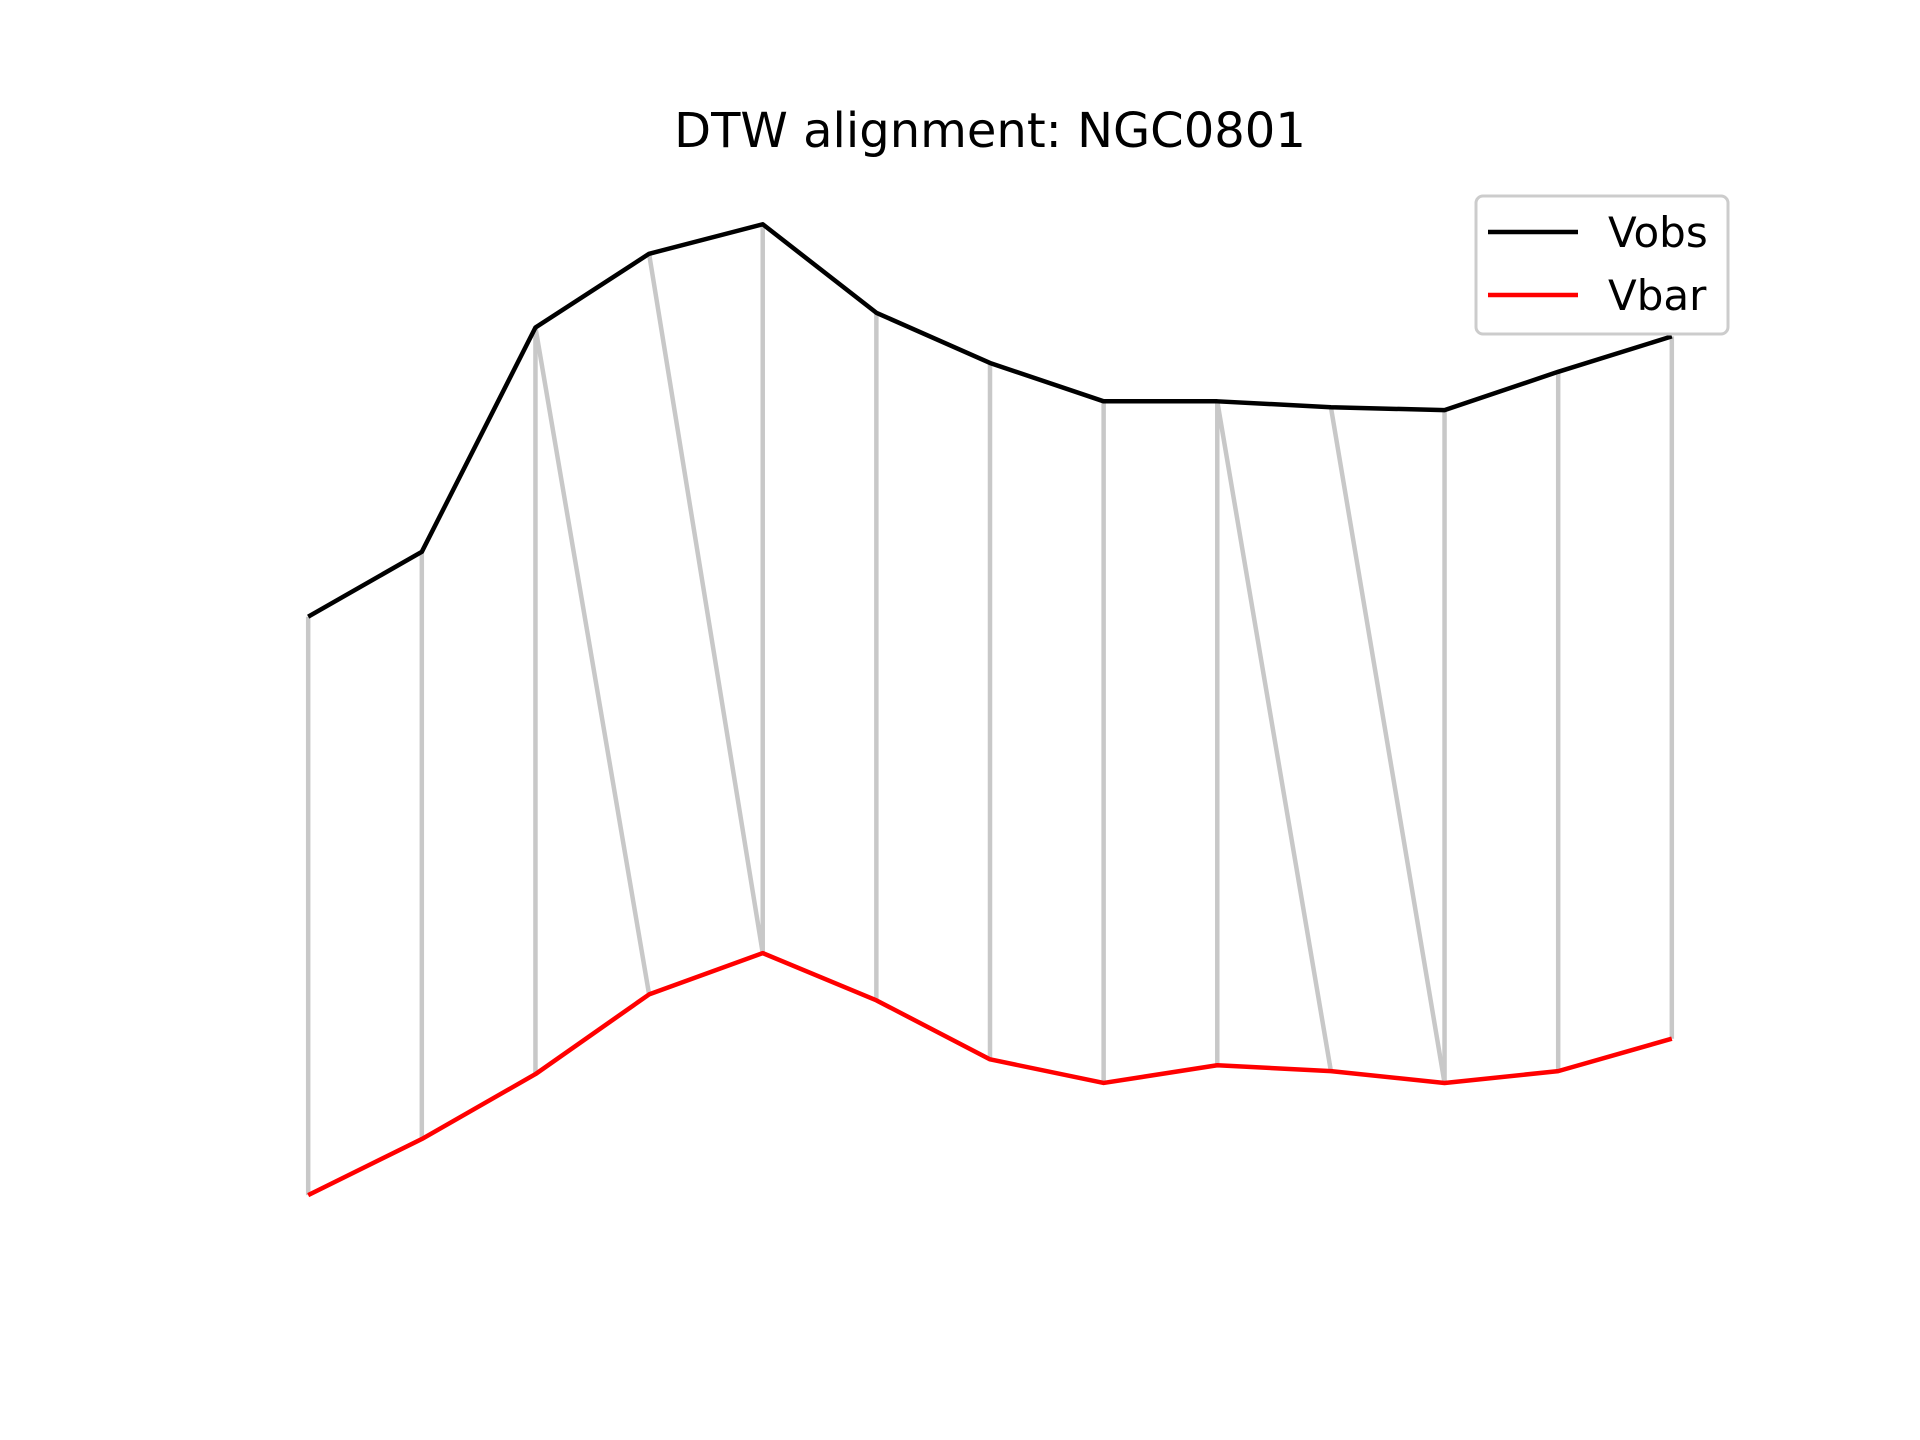  What do you see at coordinates (990, 131) in the screenshot?
I see `chart-title: DTW alignment: NGC0801` at bounding box center [990, 131].